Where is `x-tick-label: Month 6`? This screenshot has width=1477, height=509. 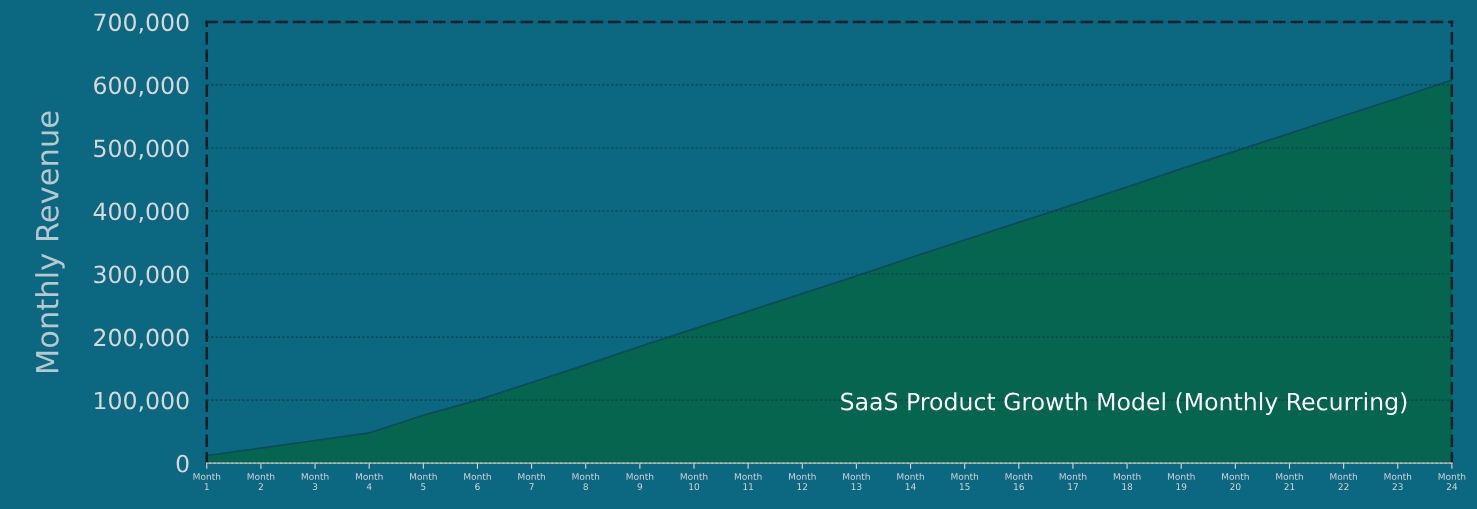
x-tick-label: Month 6 is located at coordinates (477, 481).